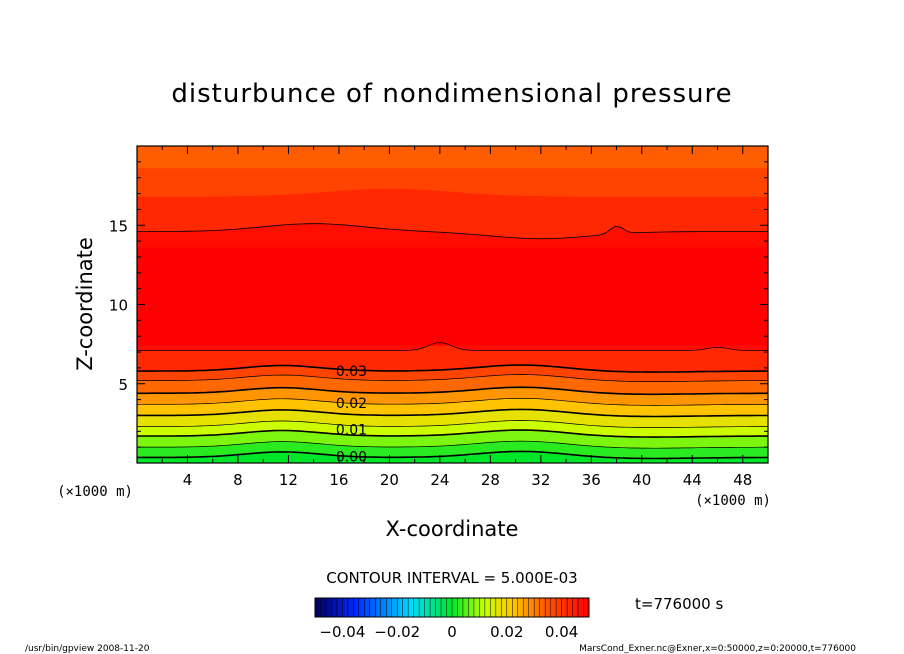  Describe the element at coordinates (95, 492) in the screenshot. I see `x-unit-left: (×1000 m)` at that location.